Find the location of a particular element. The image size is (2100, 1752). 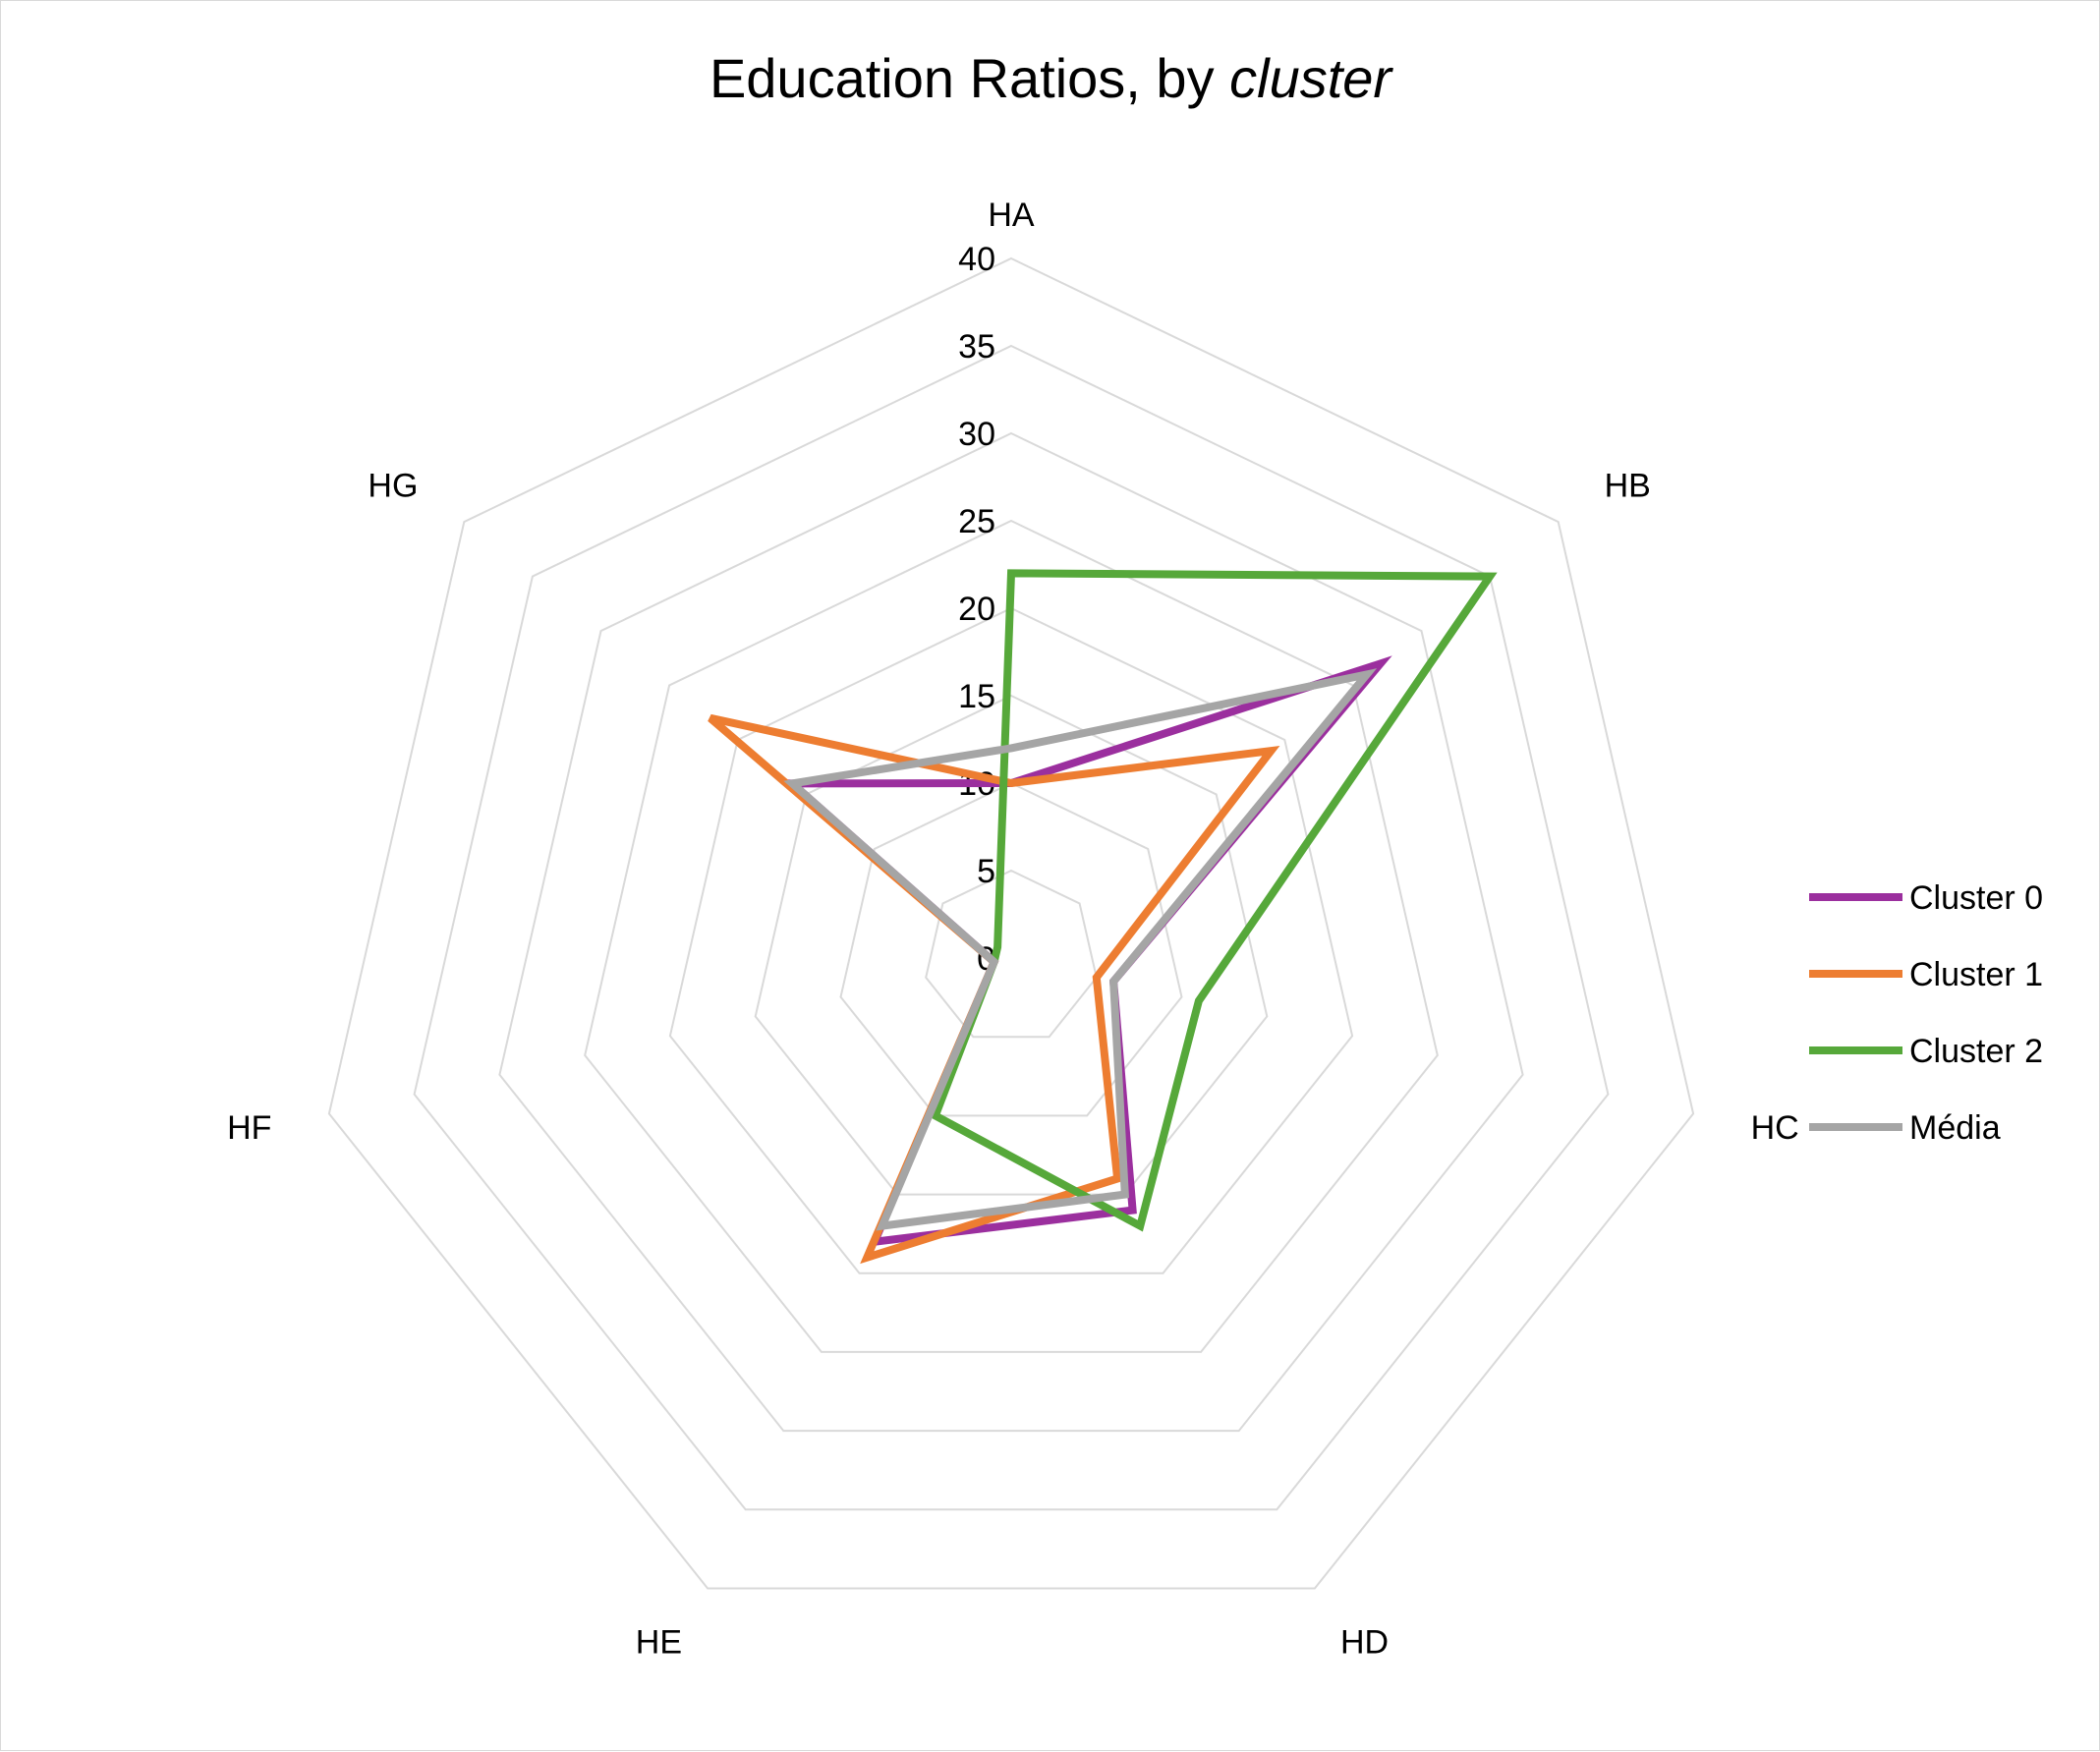

axis-label-ha: HA is located at coordinates (1011, 215).